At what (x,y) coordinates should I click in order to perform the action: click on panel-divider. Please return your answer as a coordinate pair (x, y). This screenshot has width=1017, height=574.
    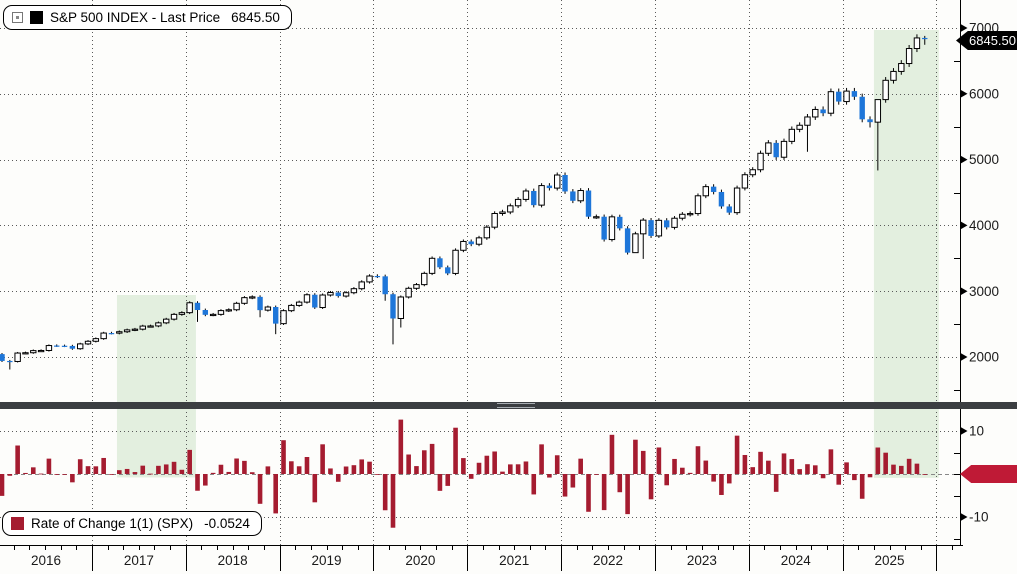
    Looking at the image, I should click on (508, 405).